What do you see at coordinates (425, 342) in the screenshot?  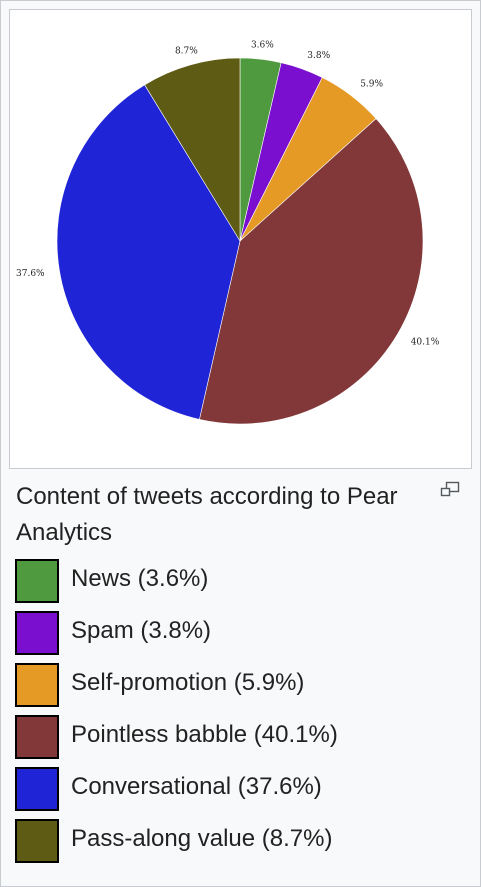 I see `slice-data-label: 40.1%` at bounding box center [425, 342].